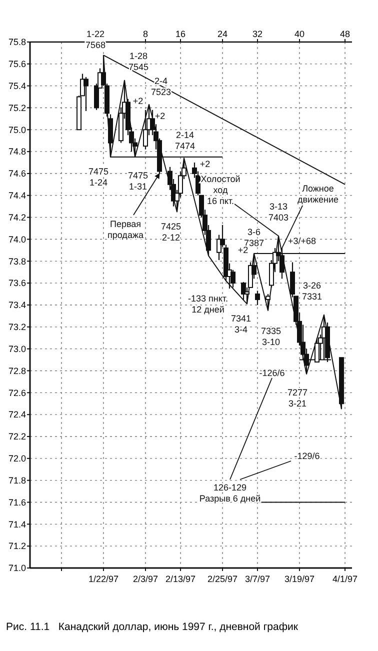 This screenshot has height=651, width=378. Describe the element at coordinates (145, 579) in the screenshot. I see `x-tick-label: 2/3/97` at that location.